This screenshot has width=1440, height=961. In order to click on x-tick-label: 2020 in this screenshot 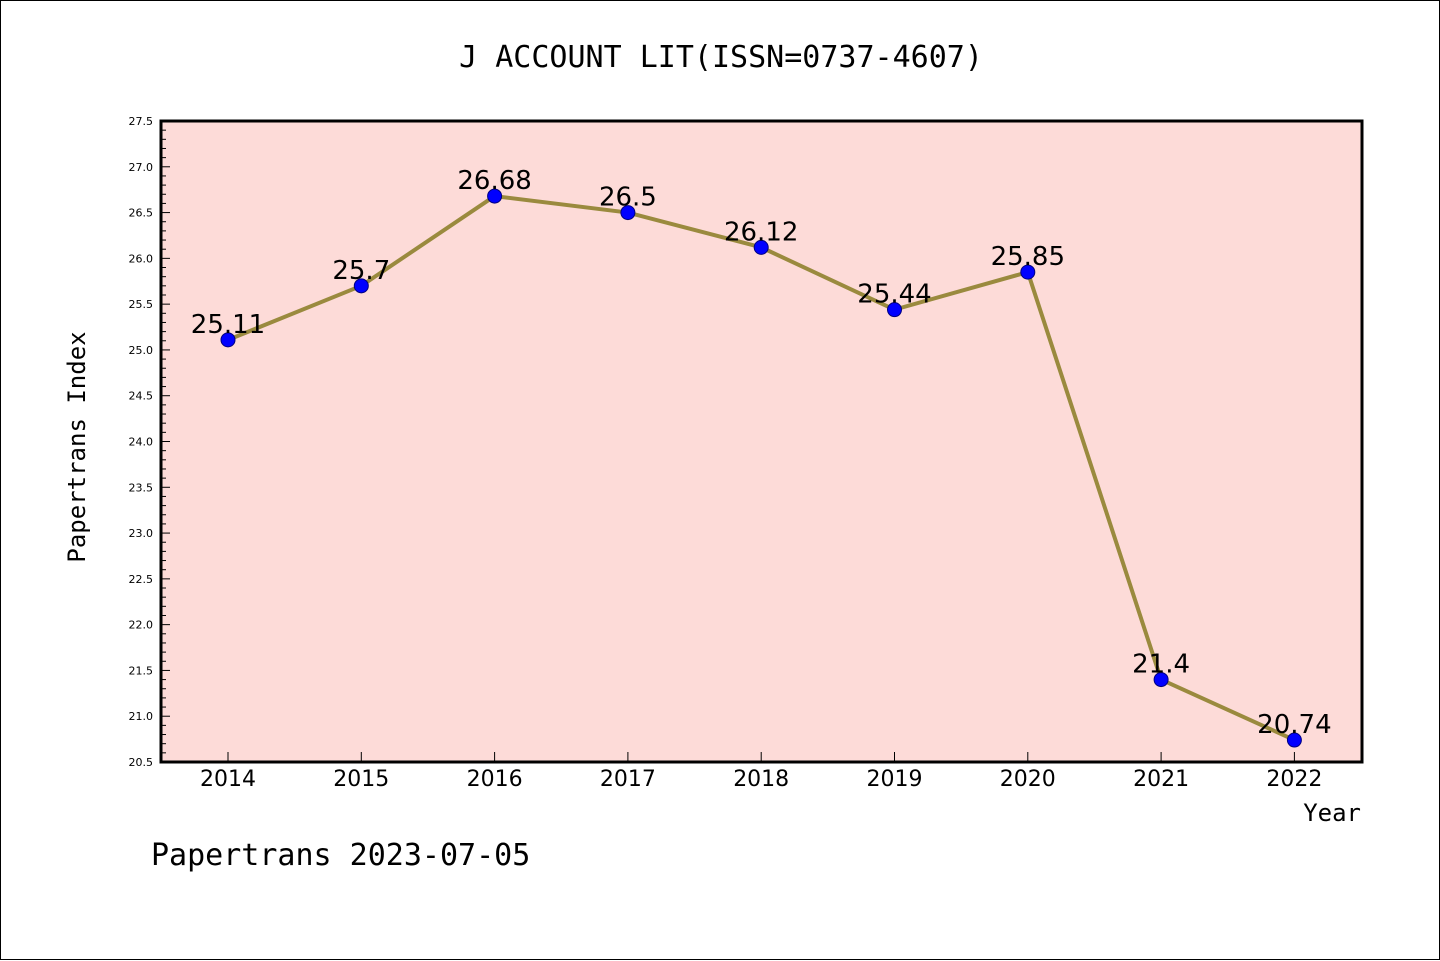, I will do `click(1028, 779)`.